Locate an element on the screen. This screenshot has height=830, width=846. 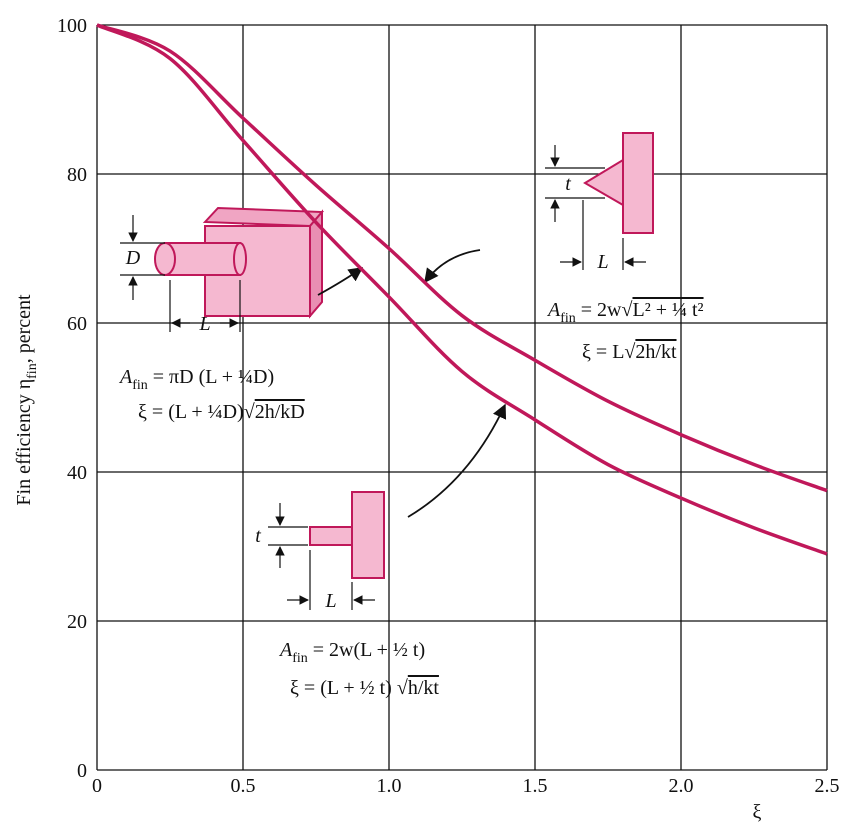
formula-part: ξ = L√ is located at coordinates (608, 352).